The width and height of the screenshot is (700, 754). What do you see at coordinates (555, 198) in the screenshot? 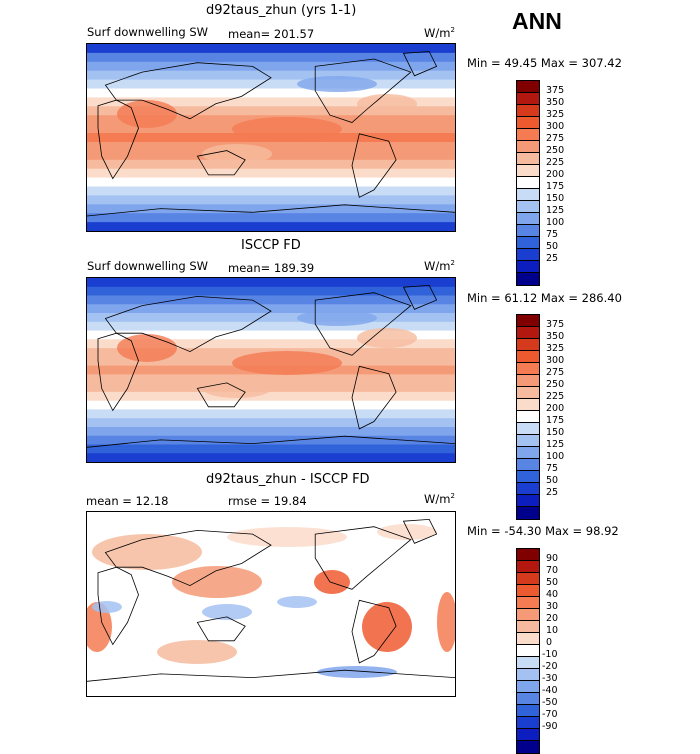
I see `colorbar-tick-label: 150` at bounding box center [555, 198].